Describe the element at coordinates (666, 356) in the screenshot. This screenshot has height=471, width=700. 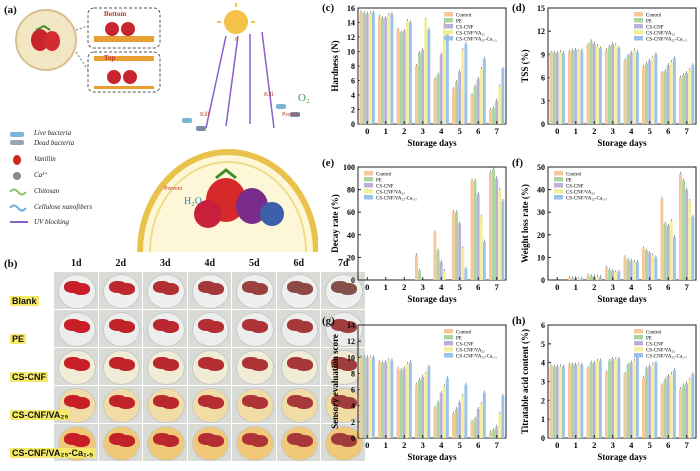
I see `legend-label: CS-CNF/VA₂₅-Ca₁.₅` at that location.